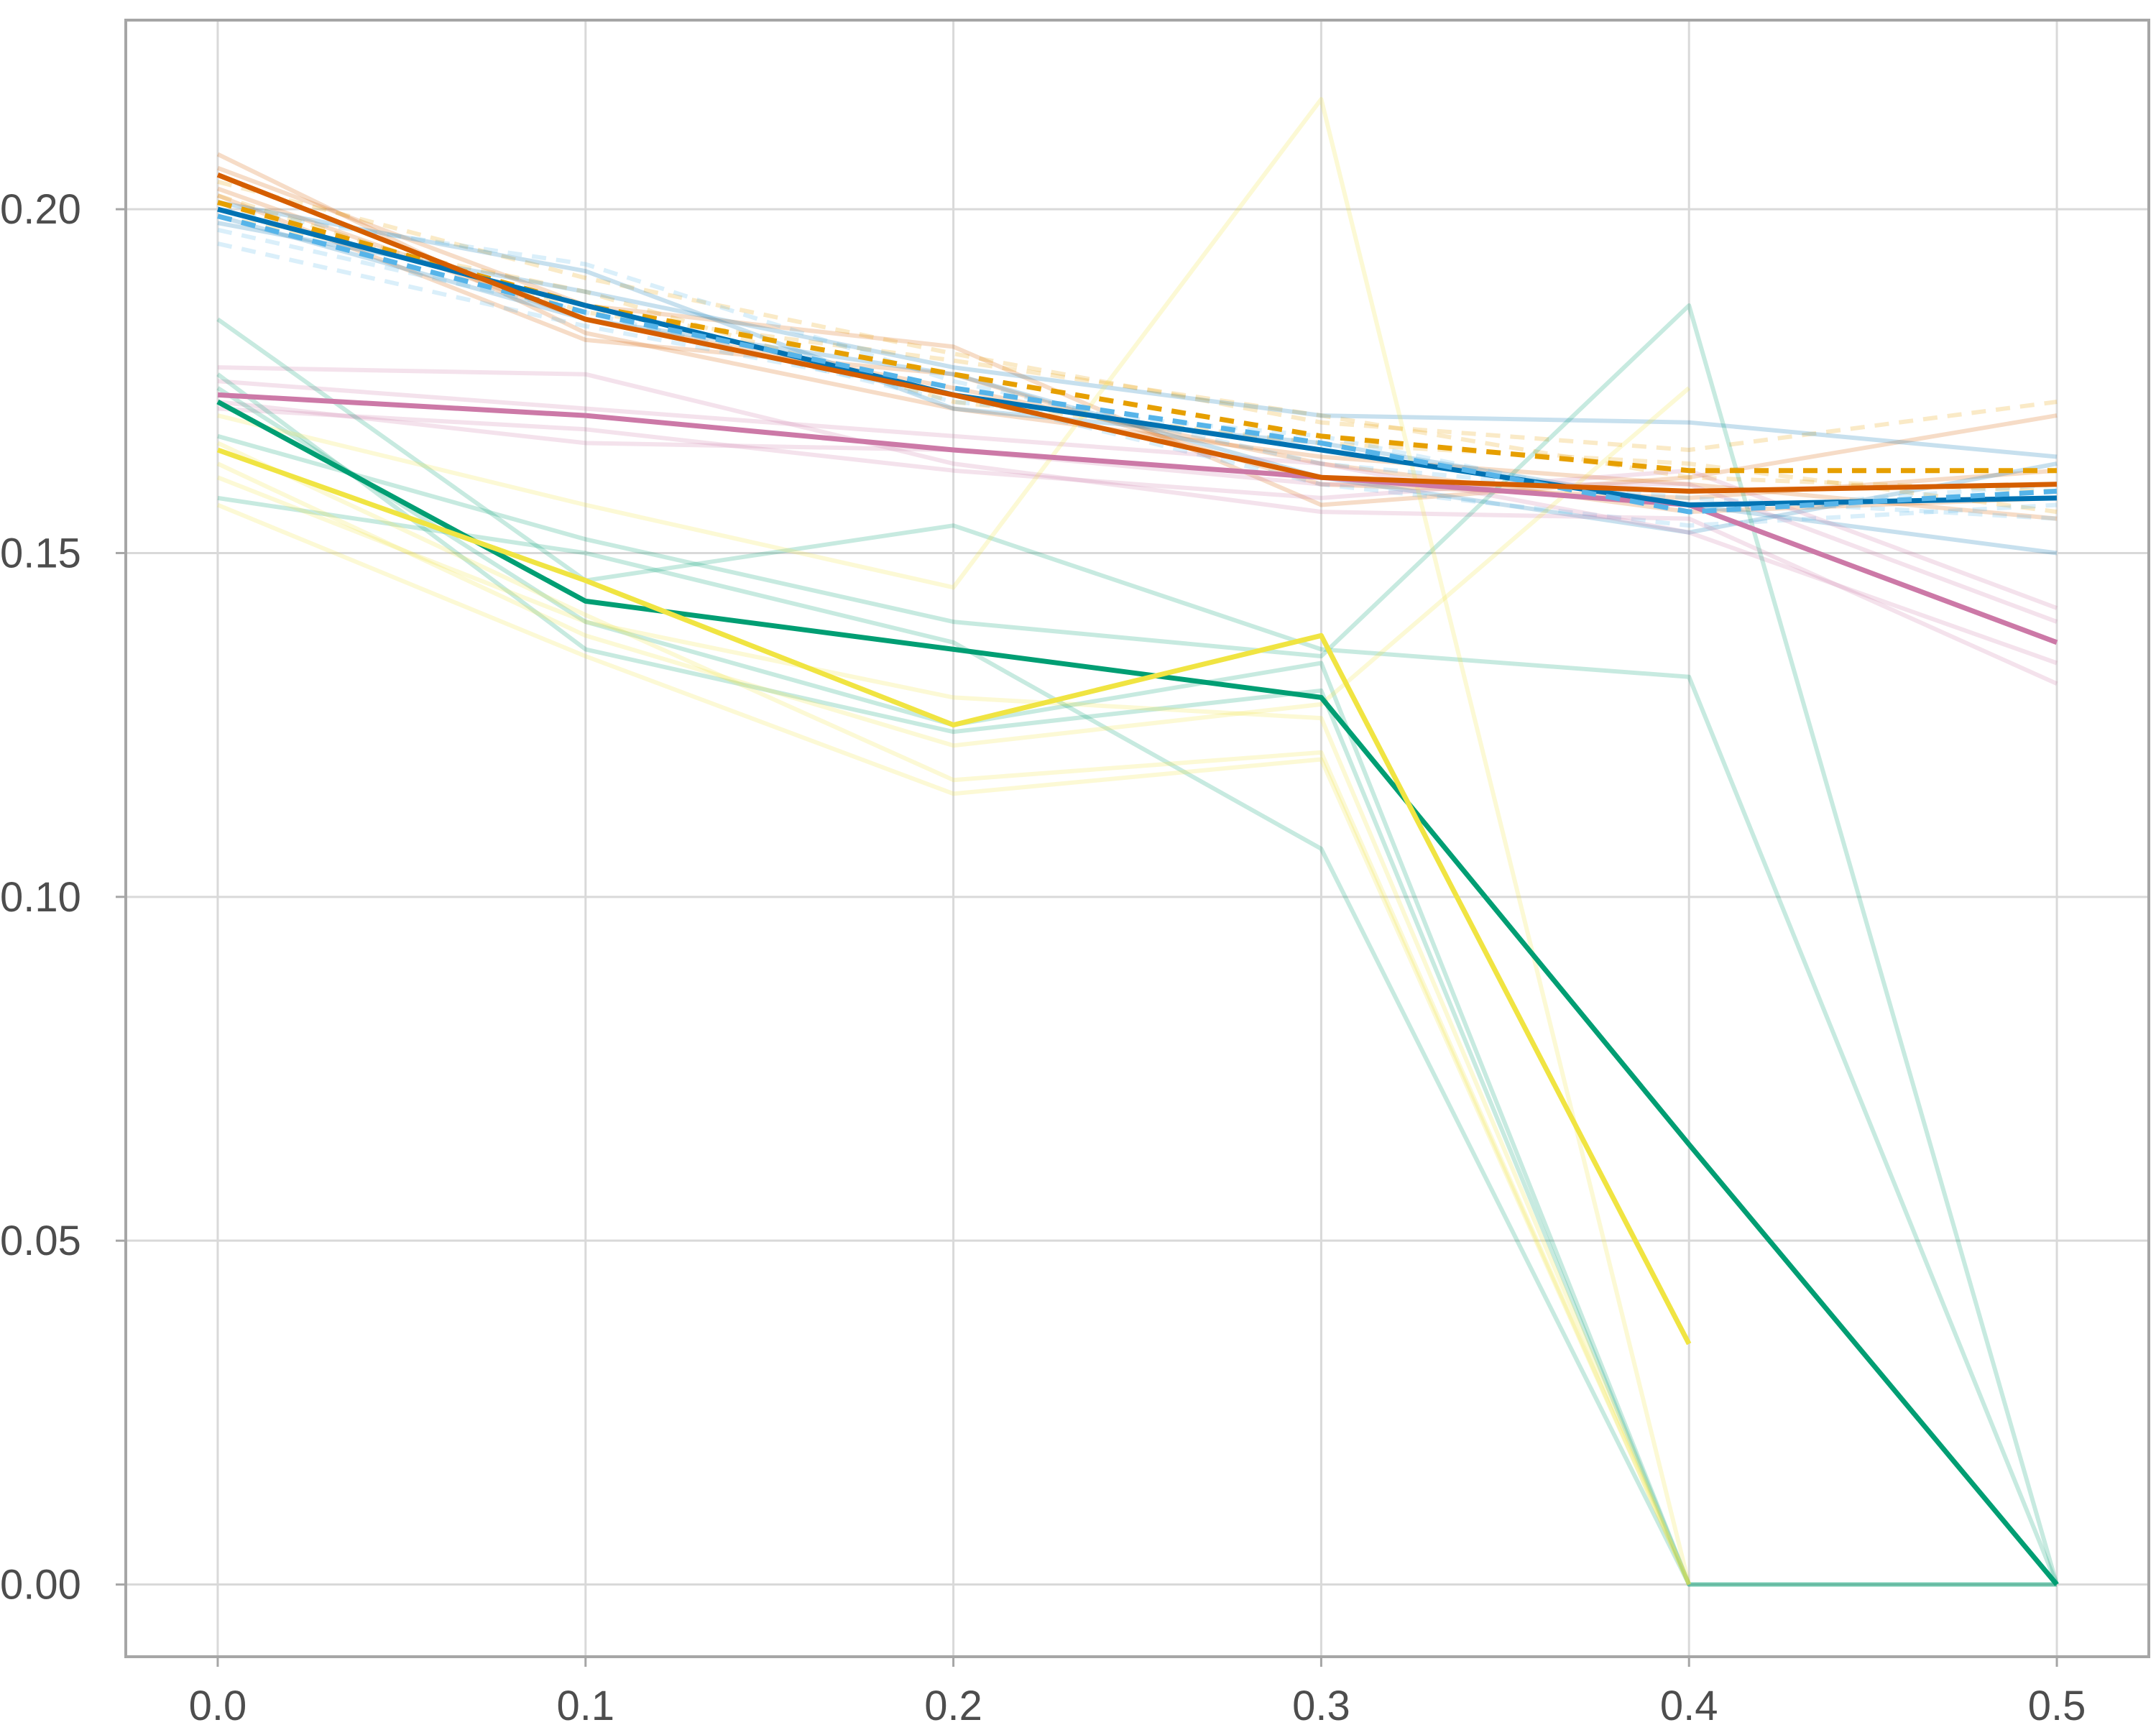 The width and height of the screenshot is (2156, 1725). I want to click on y-tick-label: 0.10, so click(40, 897).